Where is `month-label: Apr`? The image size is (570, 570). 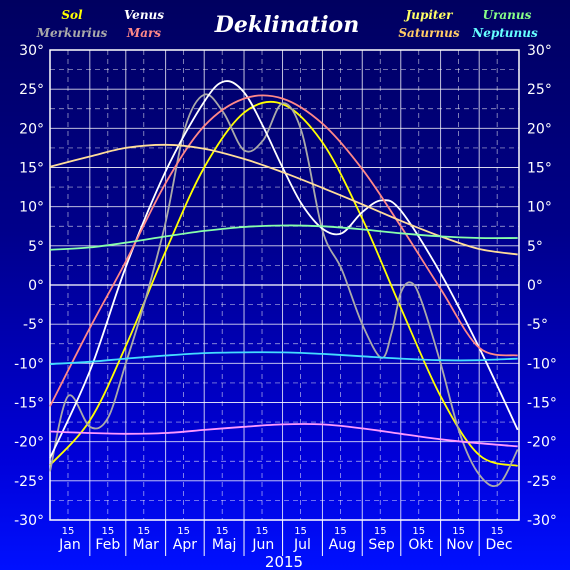
month-label: Apr is located at coordinates (185, 545).